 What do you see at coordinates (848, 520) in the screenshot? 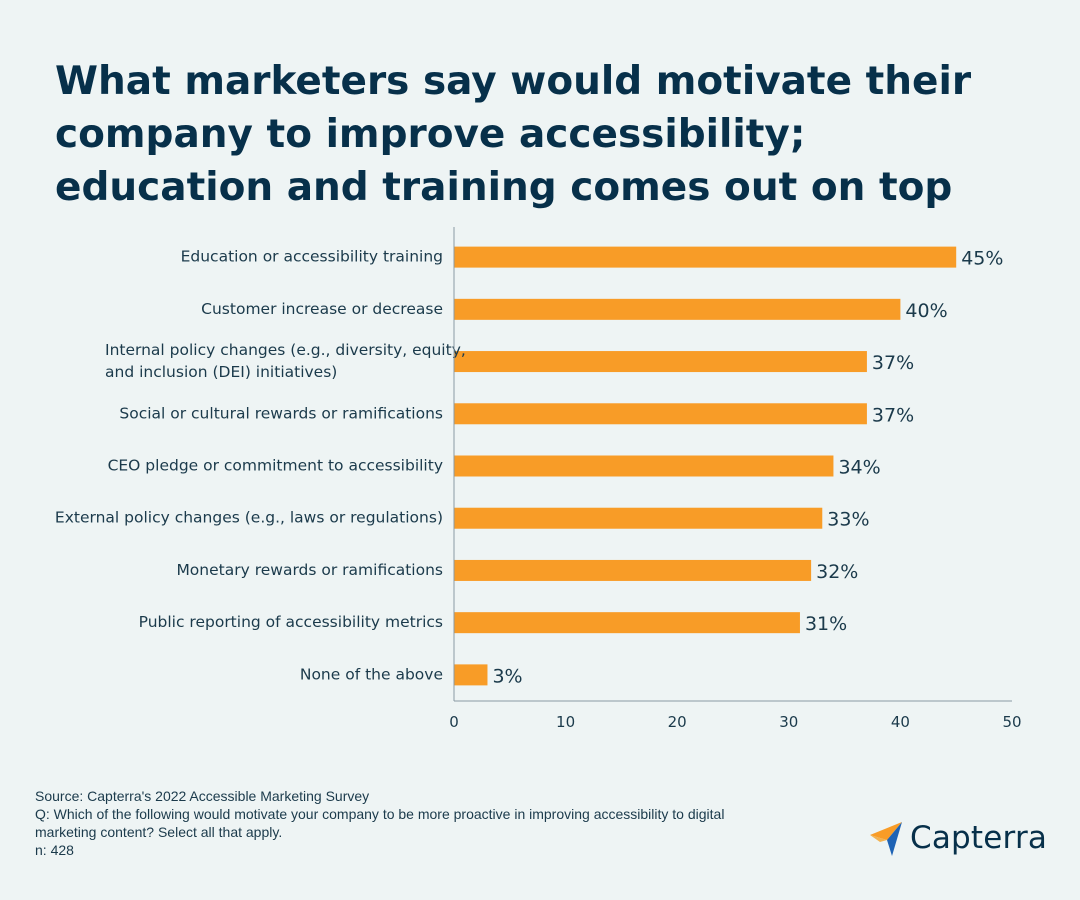
I see `value-label: 33%` at bounding box center [848, 520].